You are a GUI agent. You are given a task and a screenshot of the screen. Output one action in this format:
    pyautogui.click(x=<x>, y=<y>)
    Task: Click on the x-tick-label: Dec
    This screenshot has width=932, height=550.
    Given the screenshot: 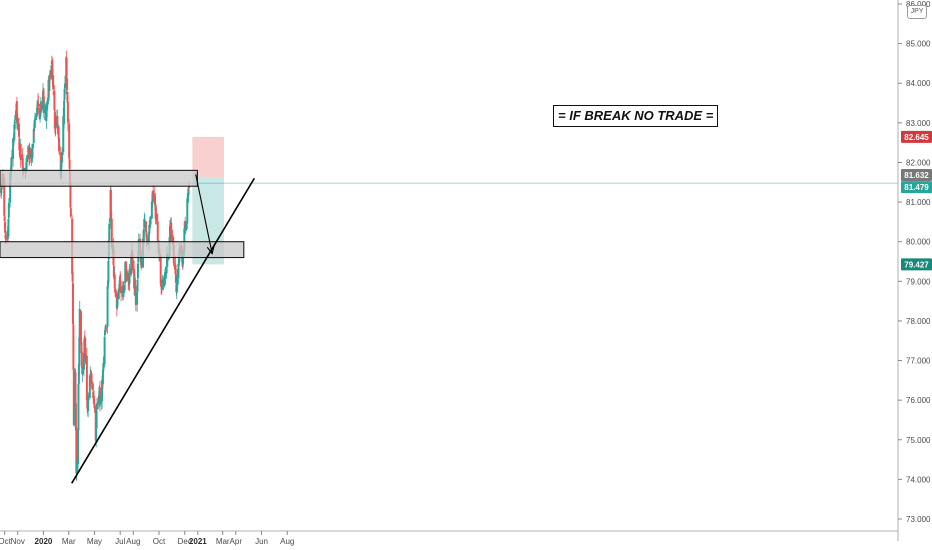 What is the action you would take?
    pyautogui.click(x=185, y=541)
    